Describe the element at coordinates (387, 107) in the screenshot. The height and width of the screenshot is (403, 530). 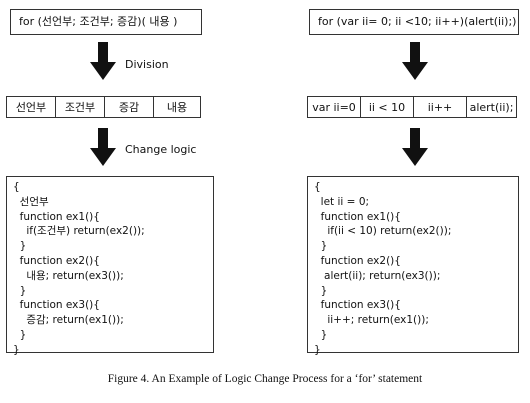
I see `right-split-cell-condition: ii < 10` at that location.